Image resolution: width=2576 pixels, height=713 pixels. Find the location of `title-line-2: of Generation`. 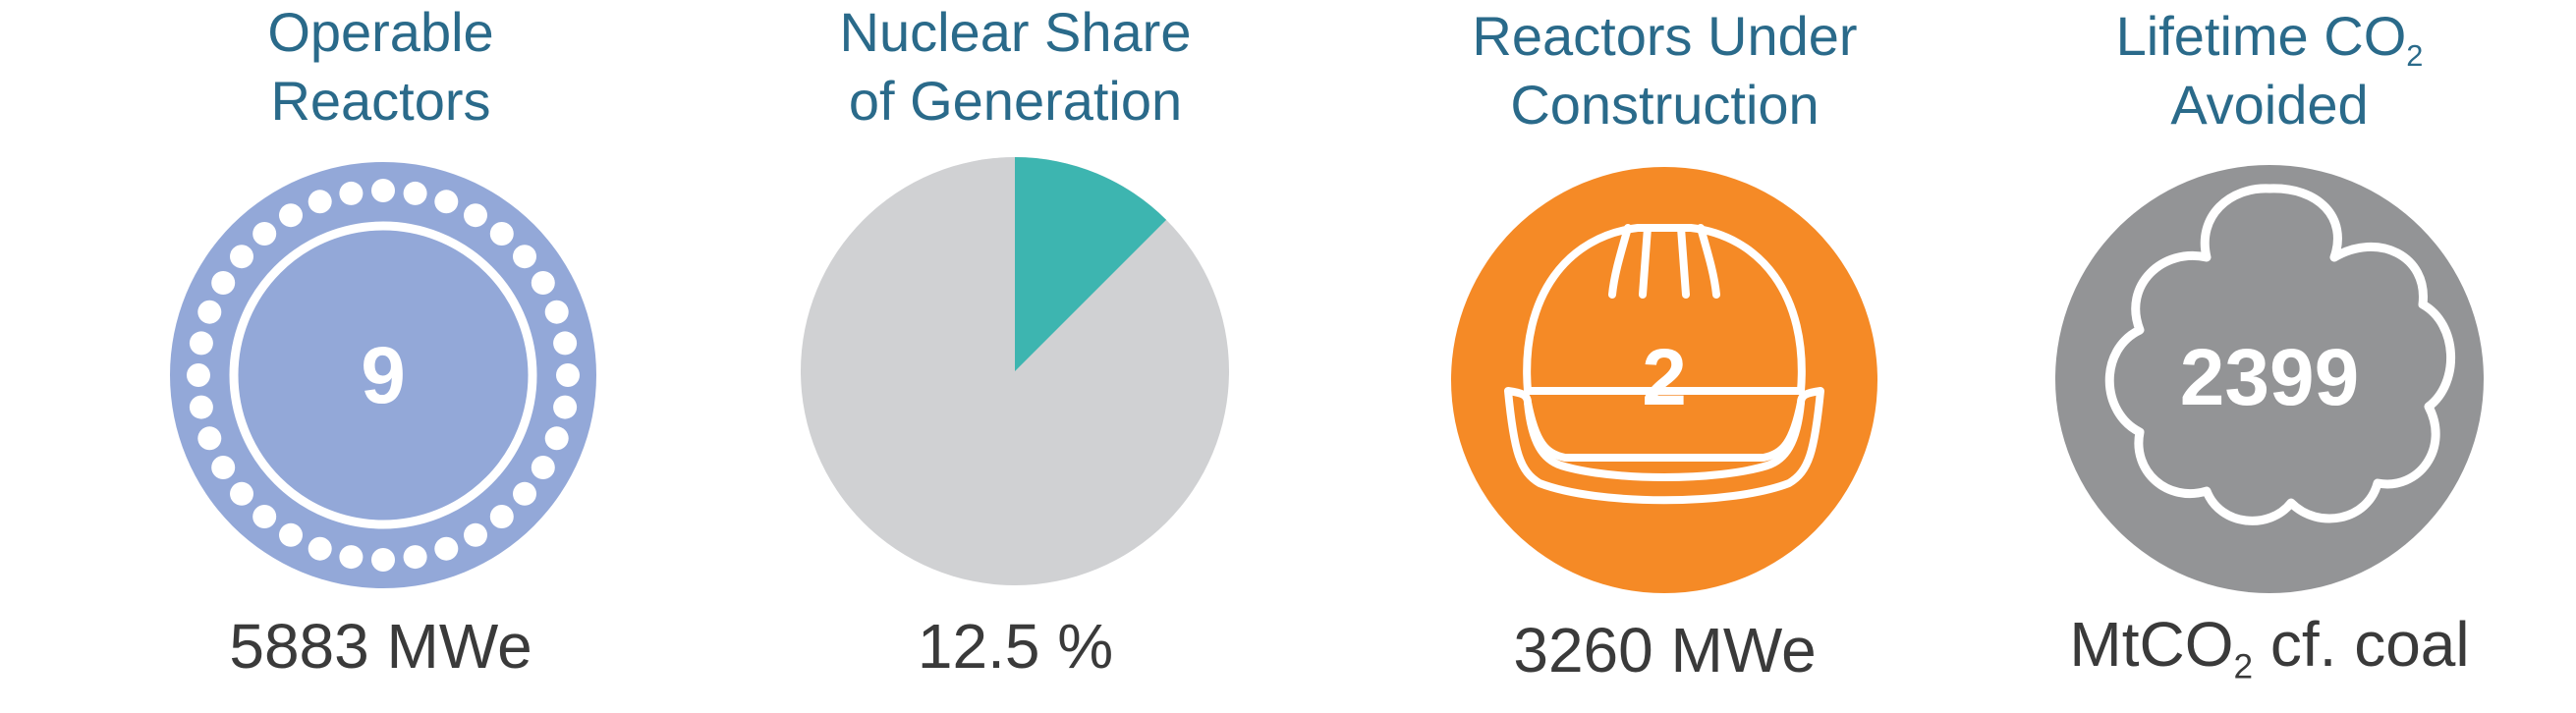

title-line-2: of Generation is located at coordinates (1015, 101).